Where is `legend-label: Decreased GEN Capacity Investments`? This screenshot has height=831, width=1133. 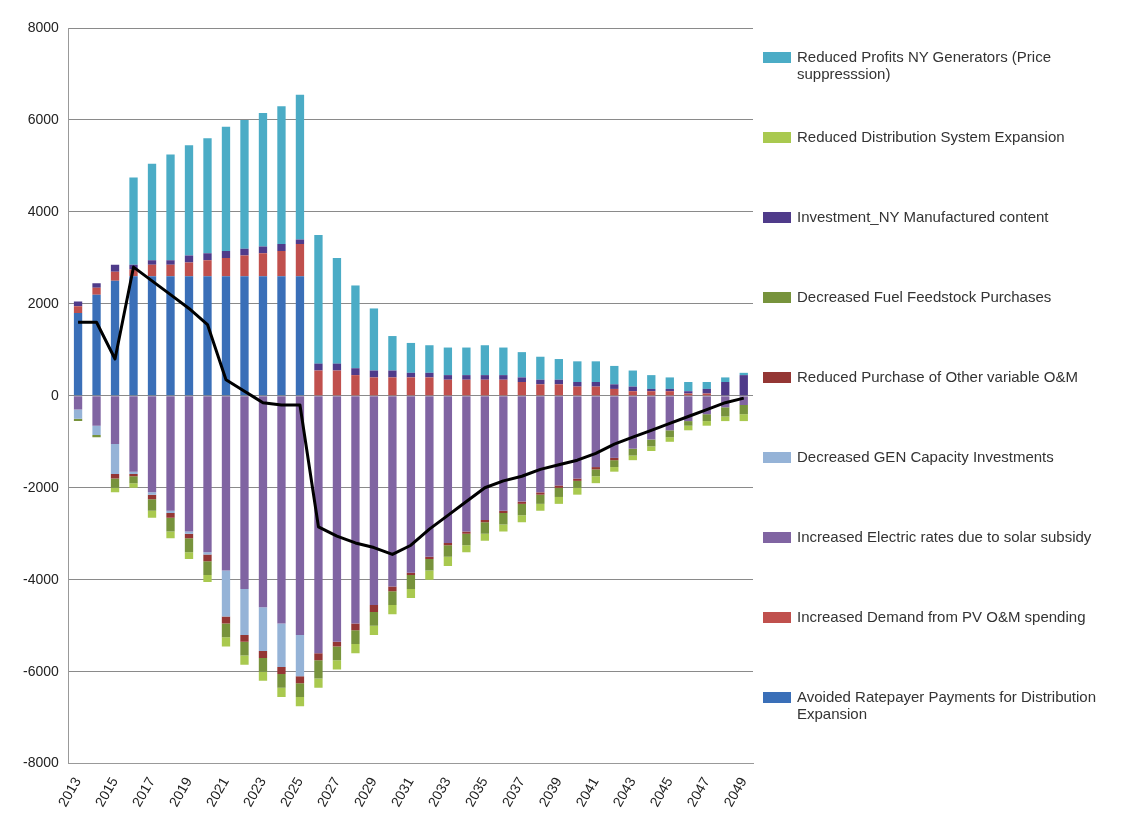
legend-label: Decreased GEN Capacity Investments is located at coordinates (925, 456).